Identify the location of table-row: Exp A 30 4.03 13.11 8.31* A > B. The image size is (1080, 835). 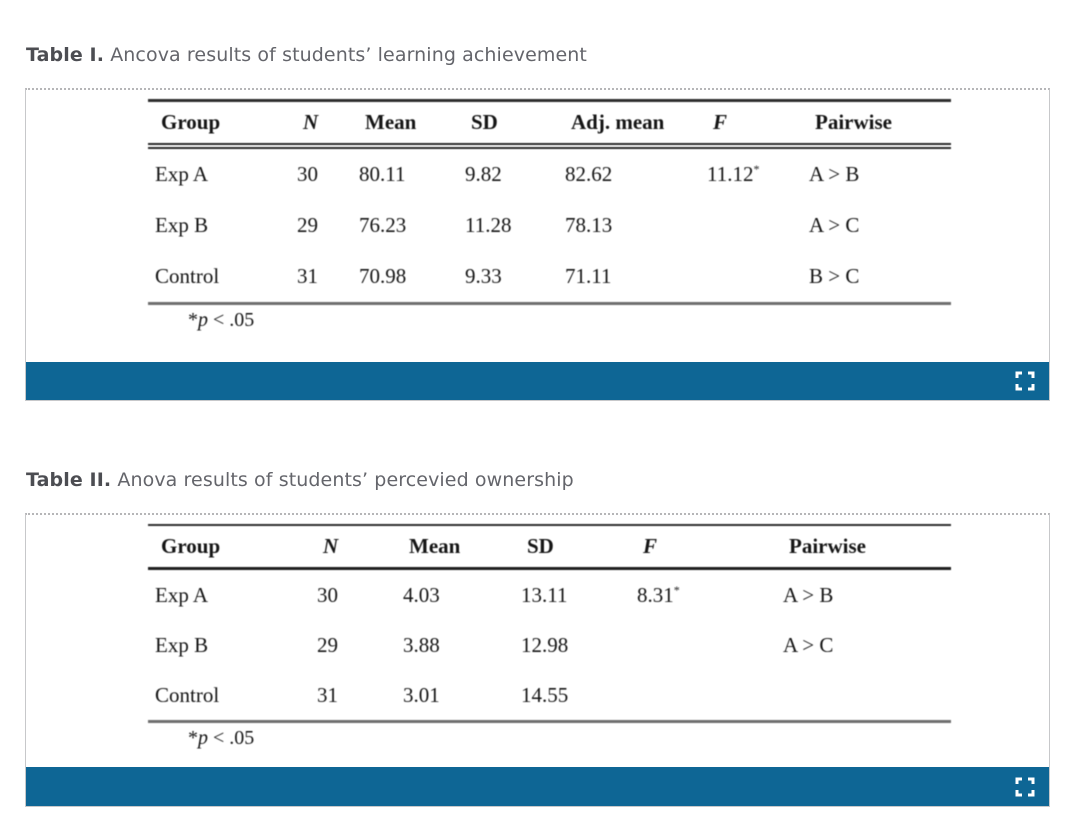
(549, 595).